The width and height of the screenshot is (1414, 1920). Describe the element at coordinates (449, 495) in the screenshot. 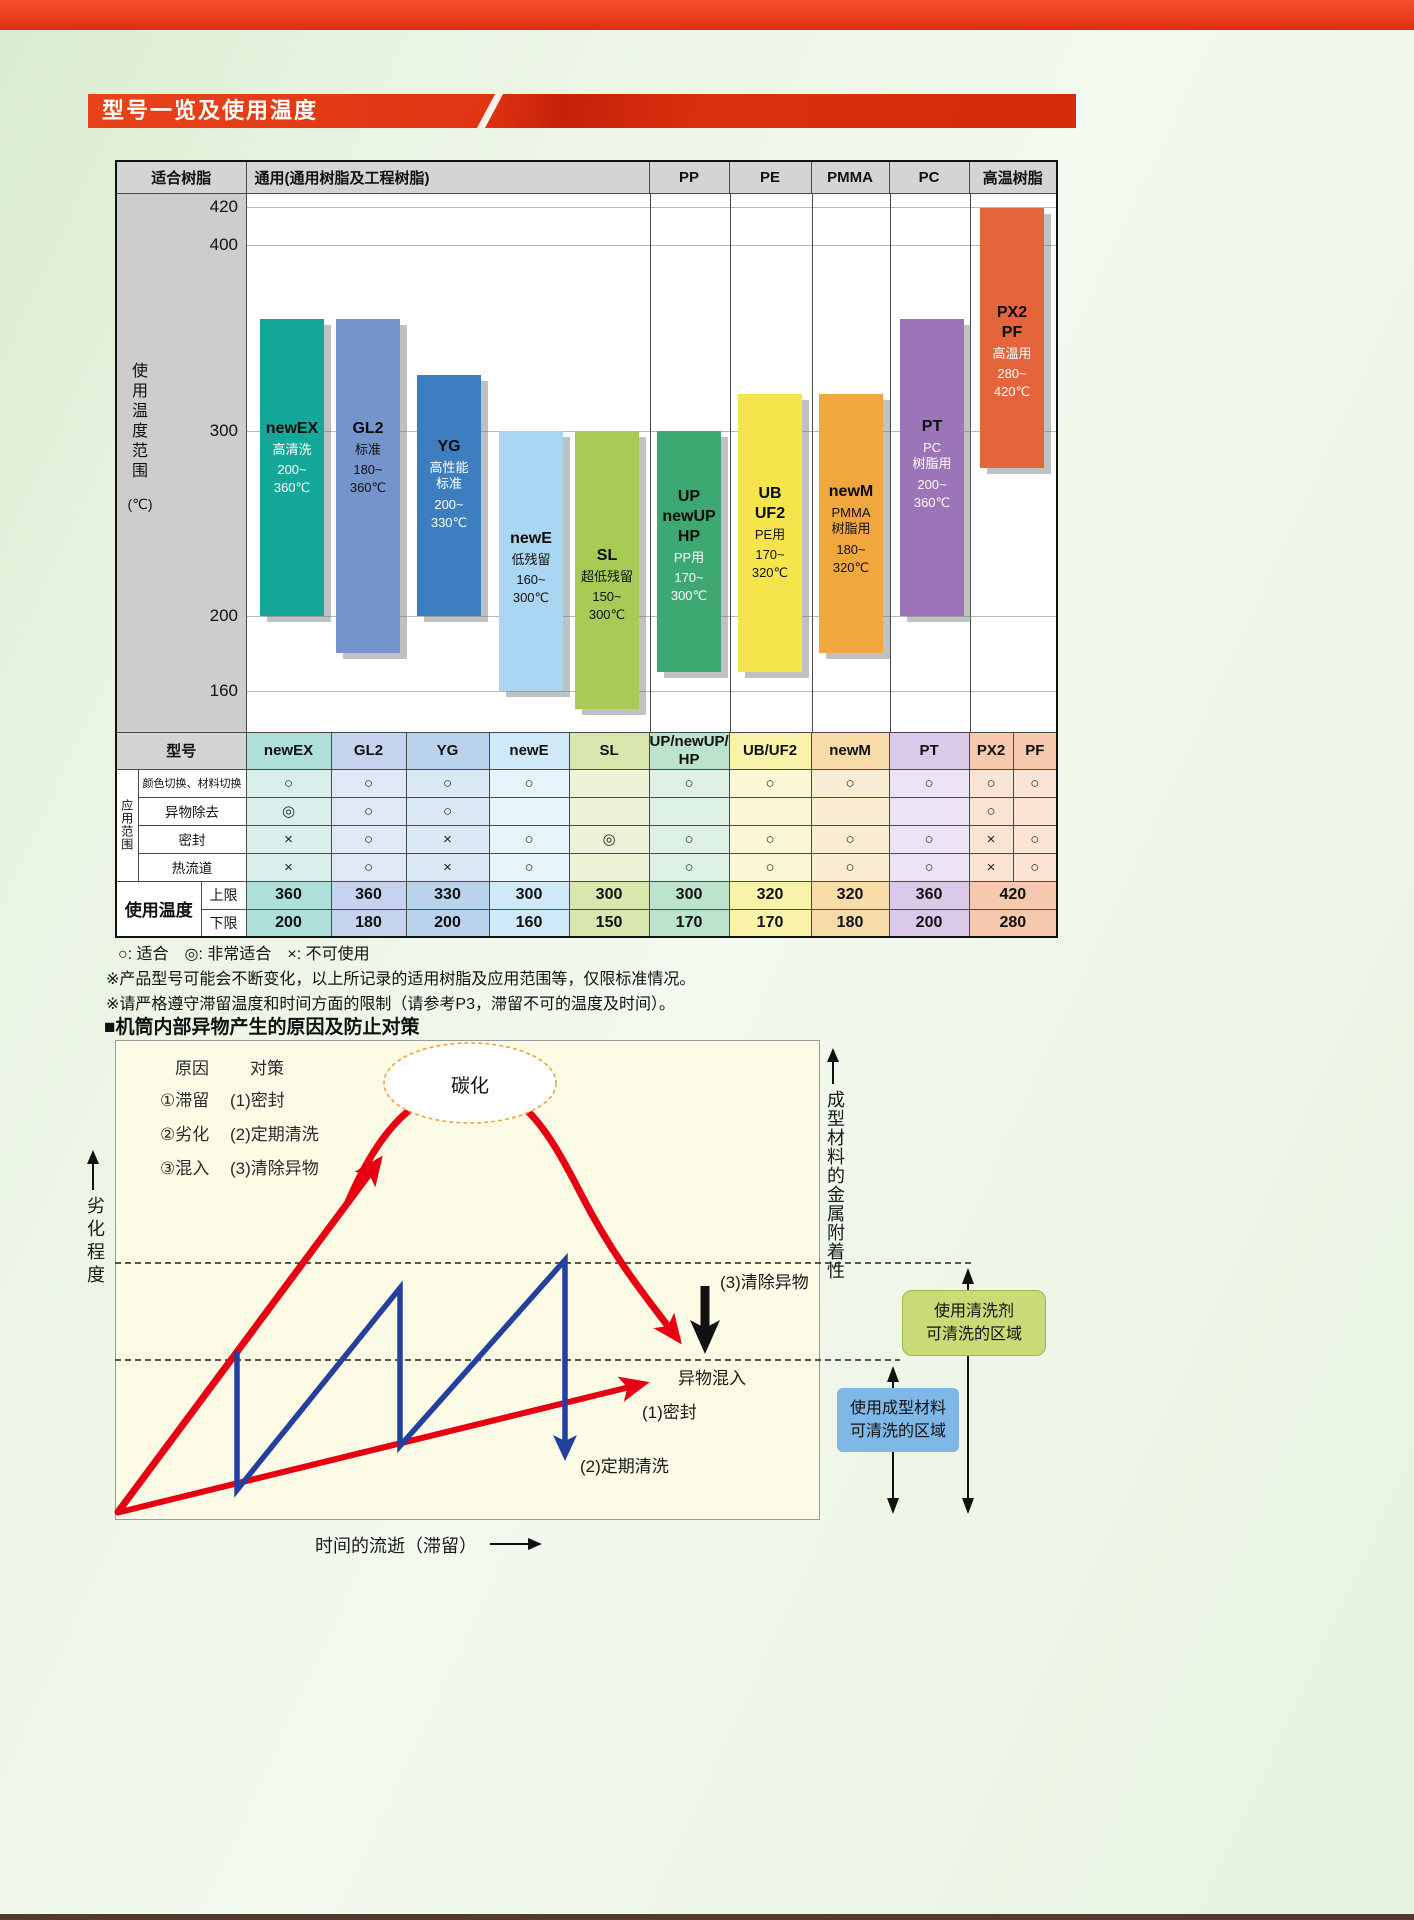

I see `temp-bar-YG: YG 高性能 标准 200~ 330℃` at that location.